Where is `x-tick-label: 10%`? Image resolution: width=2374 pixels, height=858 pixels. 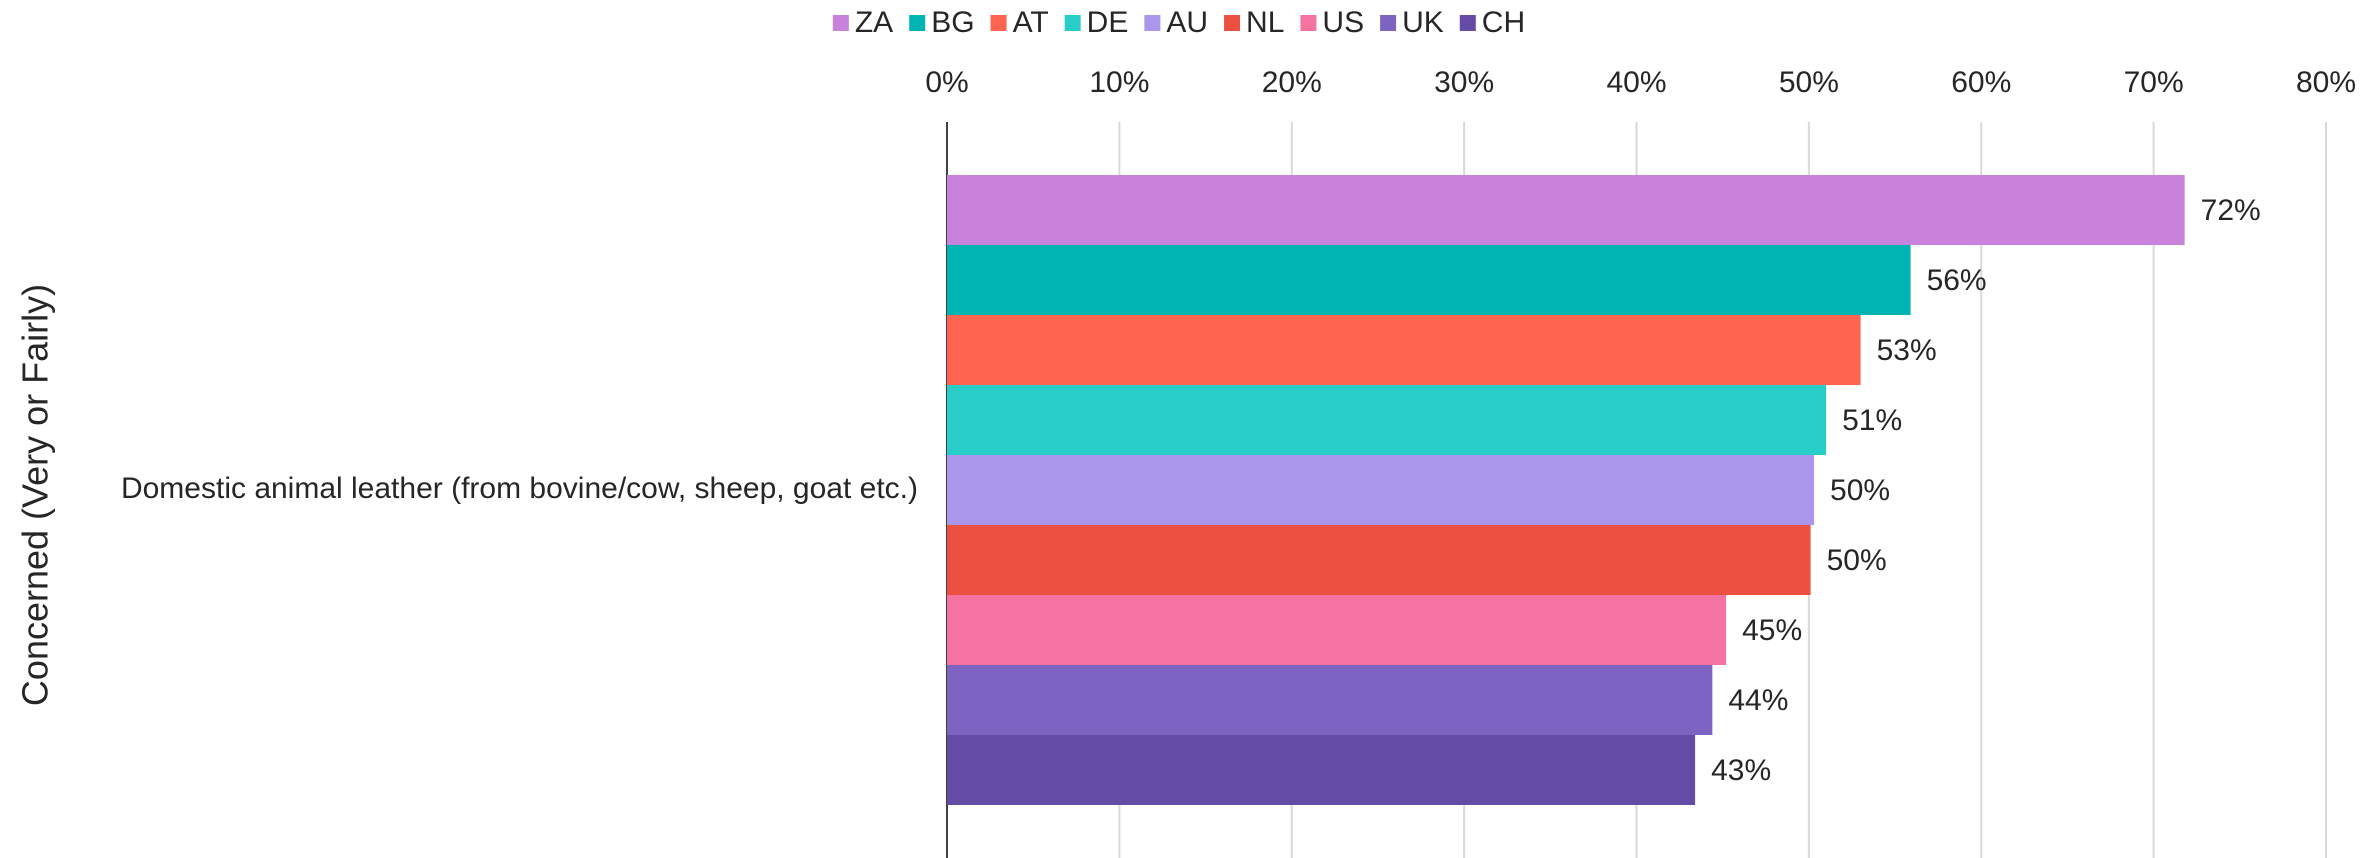 x-tick-label: 10% is located at coordinates (1119, 82).